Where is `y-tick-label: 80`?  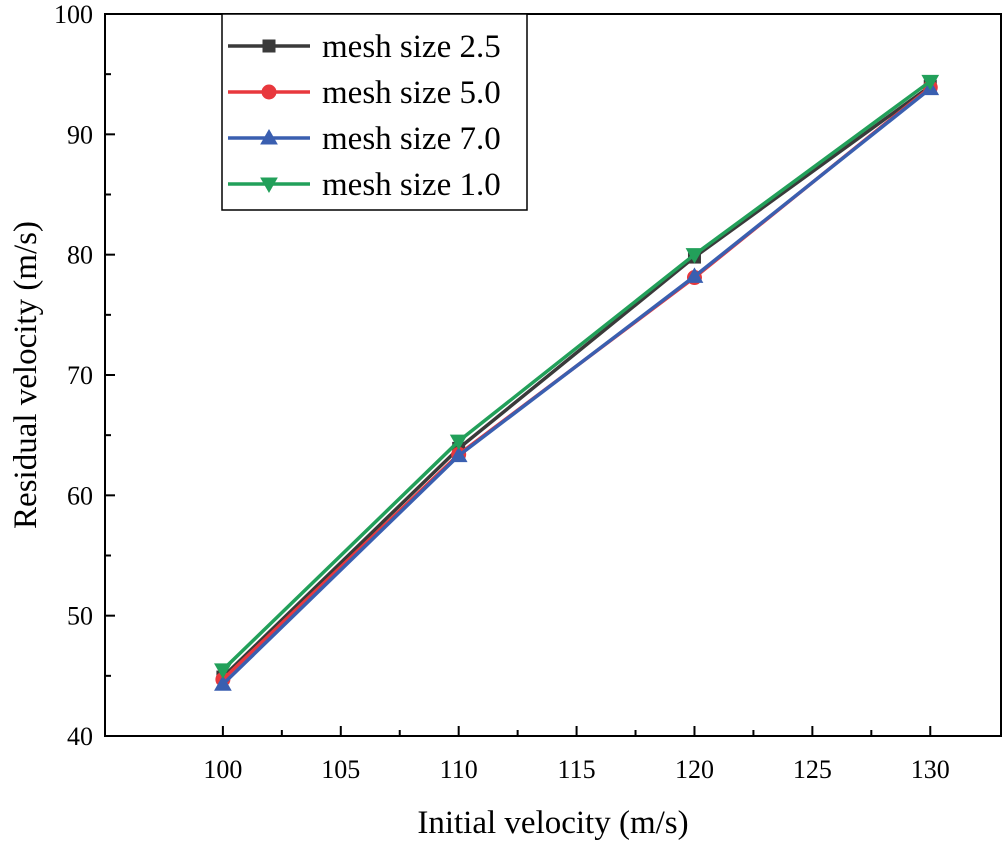 y-tick-label: 80 is located at coordinates (80, 255).